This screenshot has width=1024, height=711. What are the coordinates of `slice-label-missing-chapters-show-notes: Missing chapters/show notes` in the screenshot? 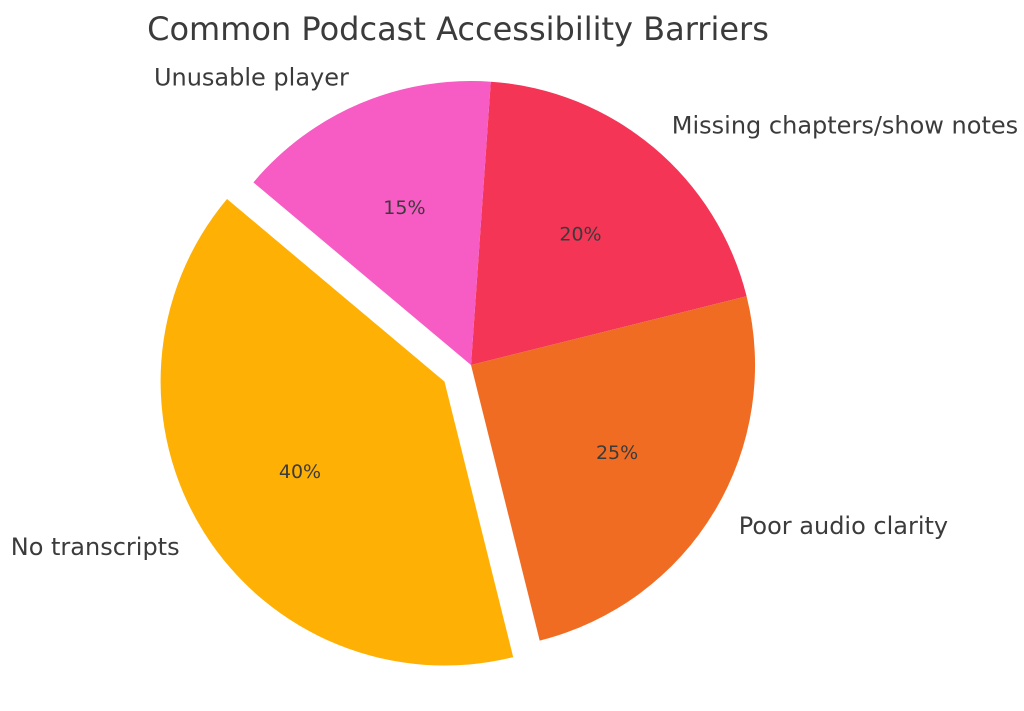 It's located at (845, 126).